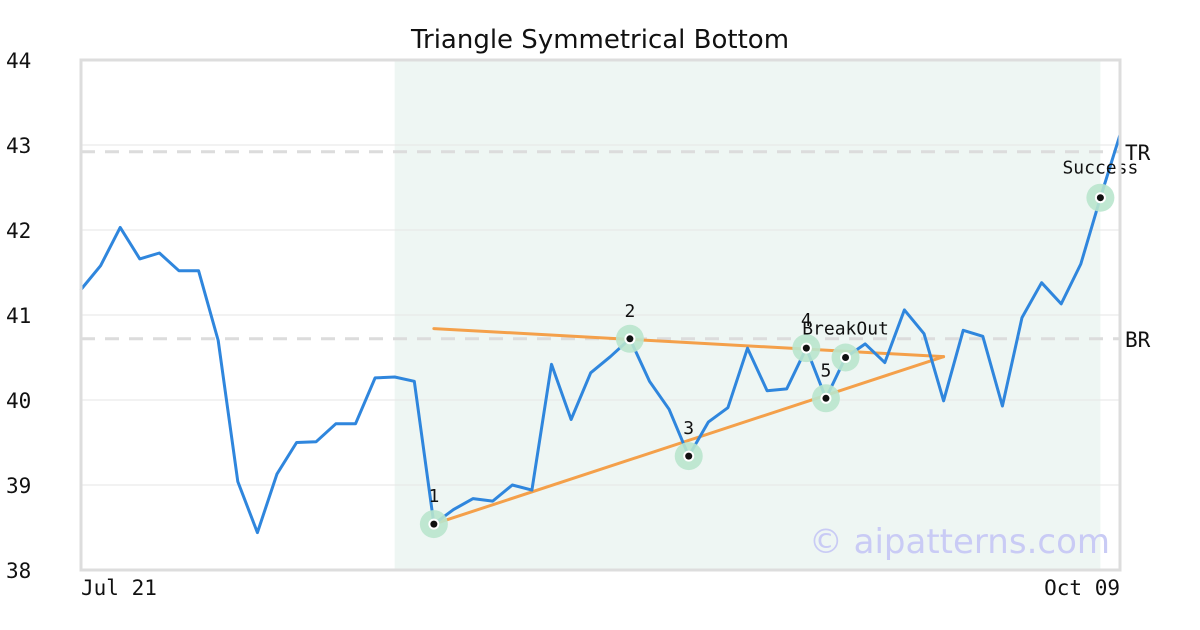  Describe the element at coordinates (1100, 168) in the screenshot. I see `point-label: Success` at that location.